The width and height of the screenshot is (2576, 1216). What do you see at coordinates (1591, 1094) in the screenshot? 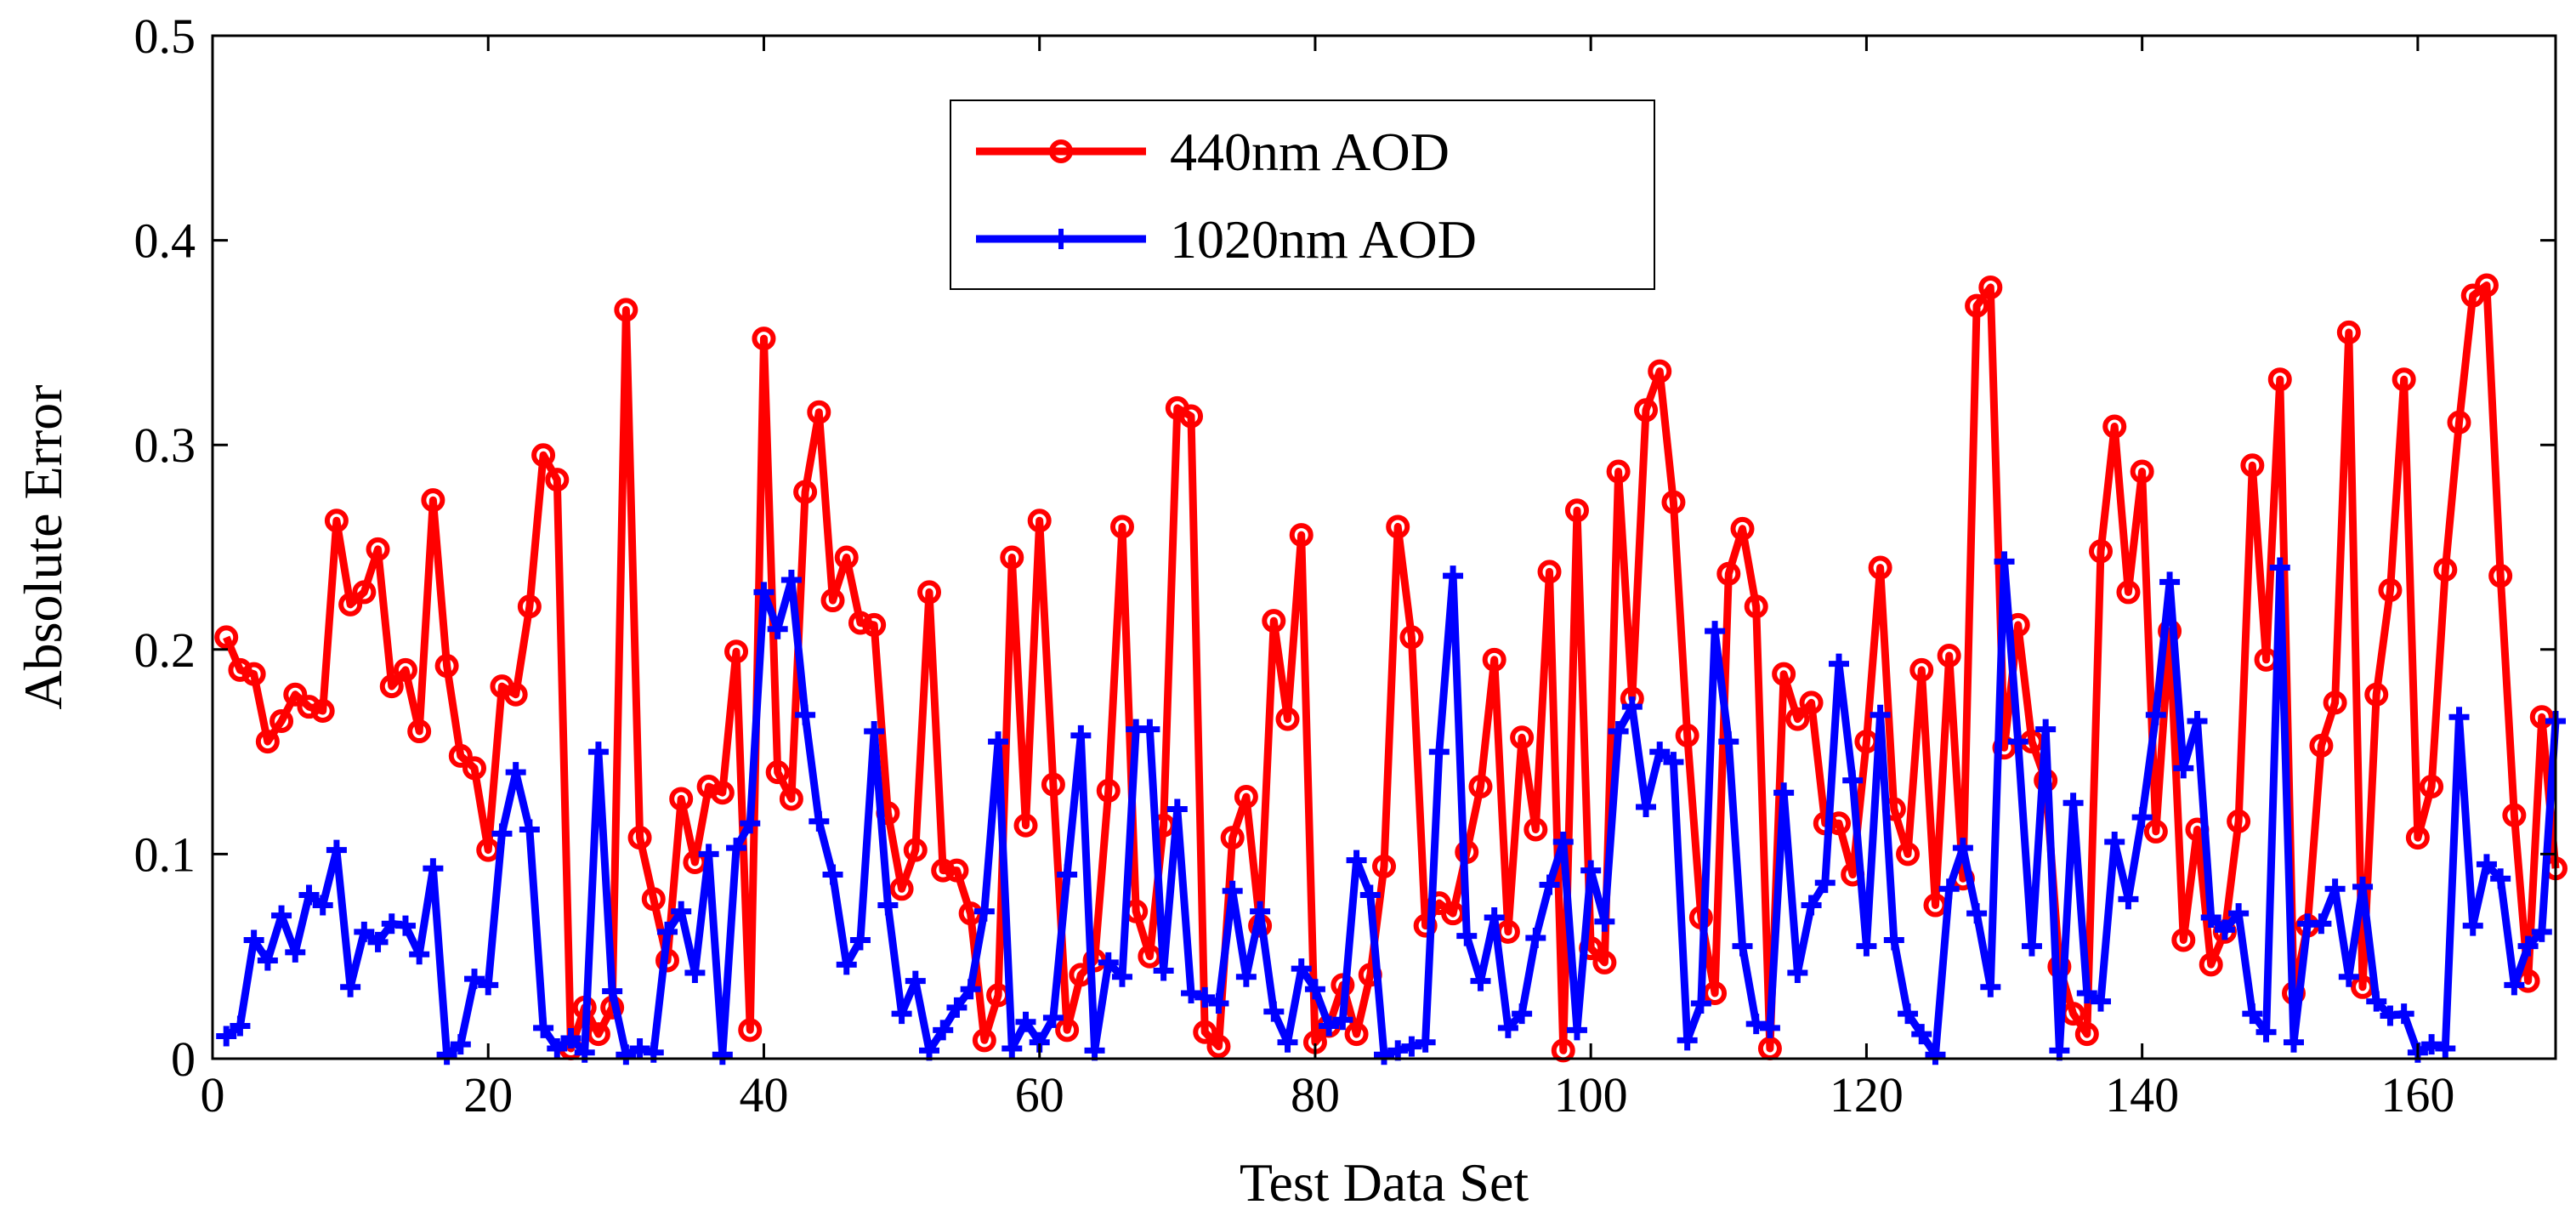
I see `x-tick-label: 100` at bounding box center [1591, 1094].